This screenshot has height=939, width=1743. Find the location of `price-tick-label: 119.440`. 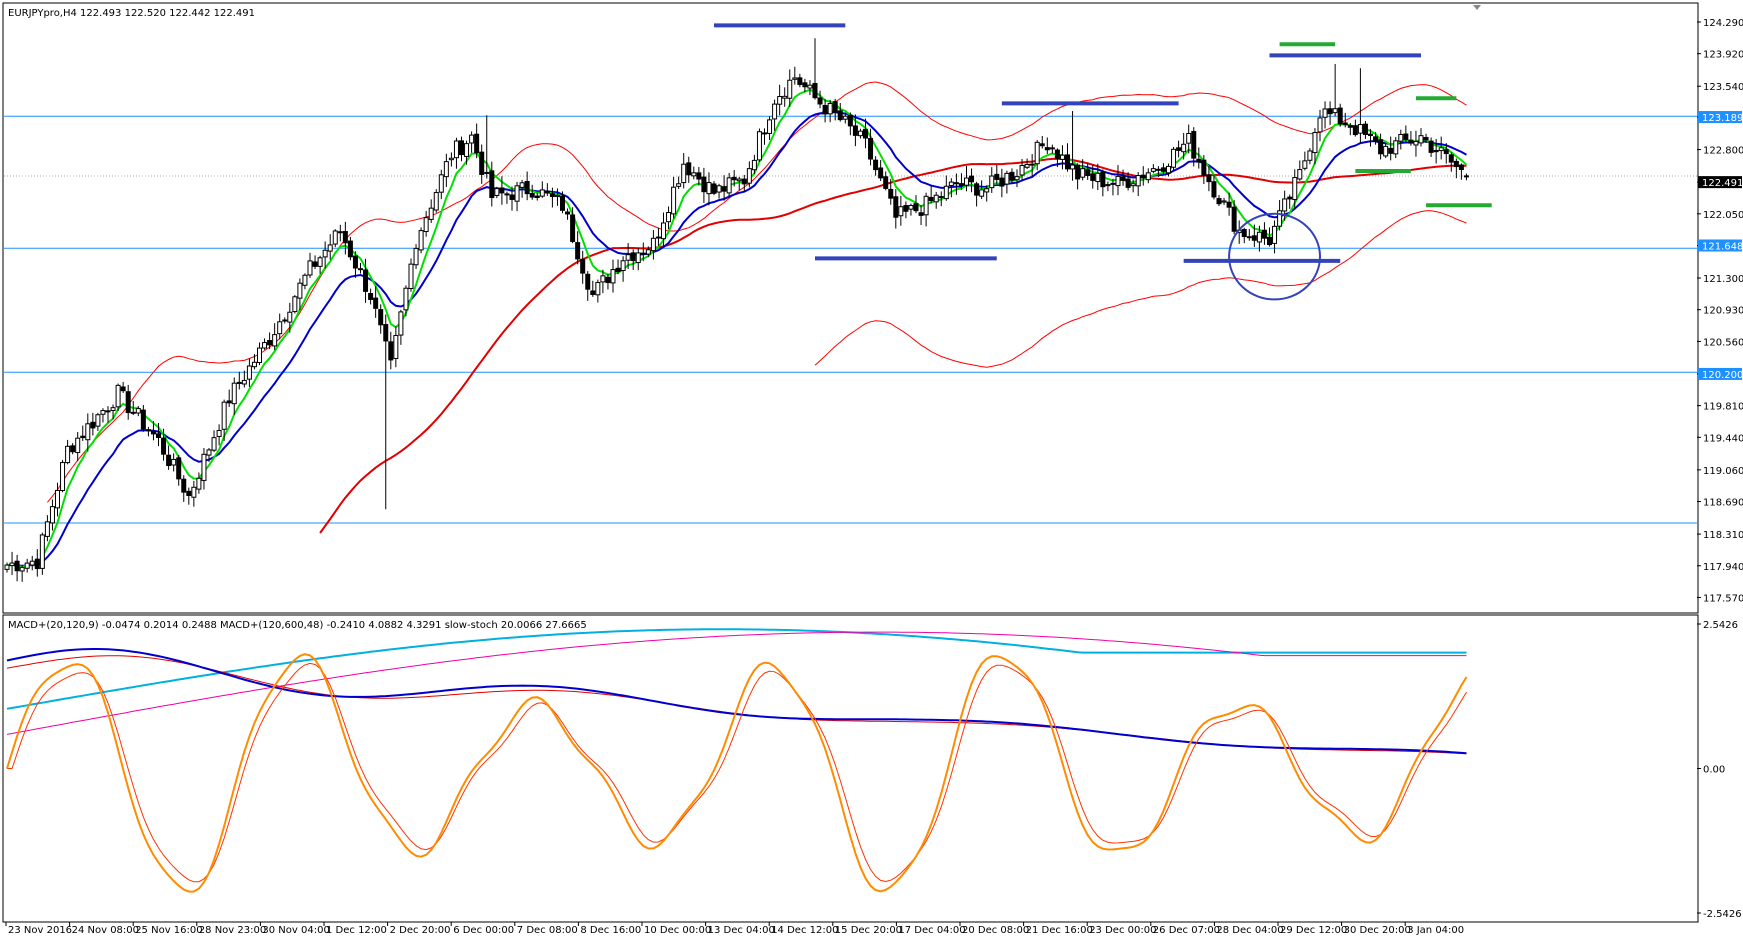

price-tick-label: 119.440 is located at coordinates (1723, 438).